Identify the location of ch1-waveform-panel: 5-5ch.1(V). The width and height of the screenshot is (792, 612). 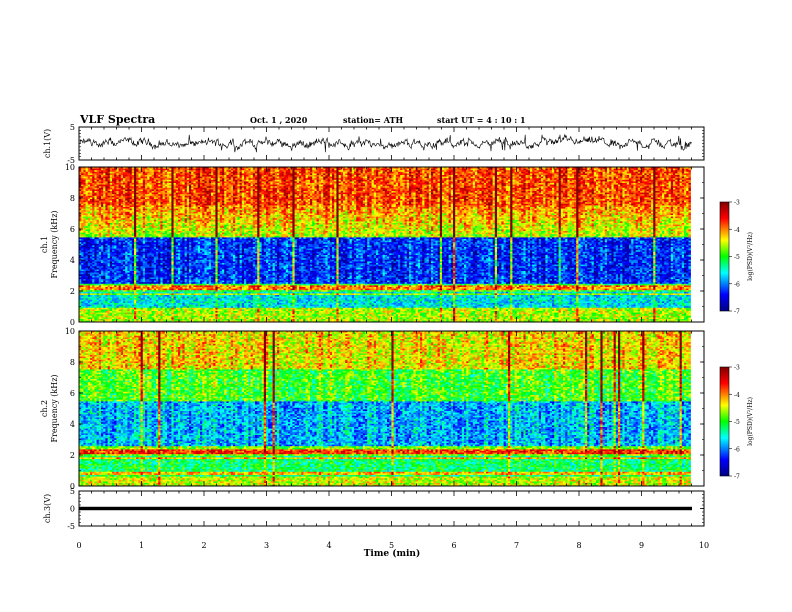
(373, 144).